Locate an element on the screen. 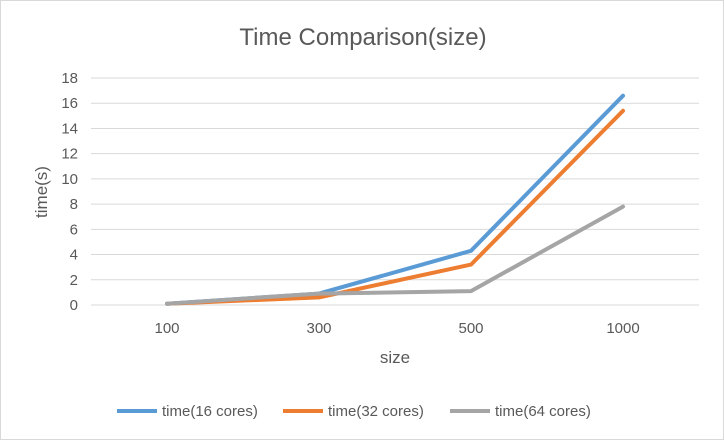 Image resolution: width=724 pixels, height=441 pixels. y-tick-label: 14 is located at coordinates (69, 128).